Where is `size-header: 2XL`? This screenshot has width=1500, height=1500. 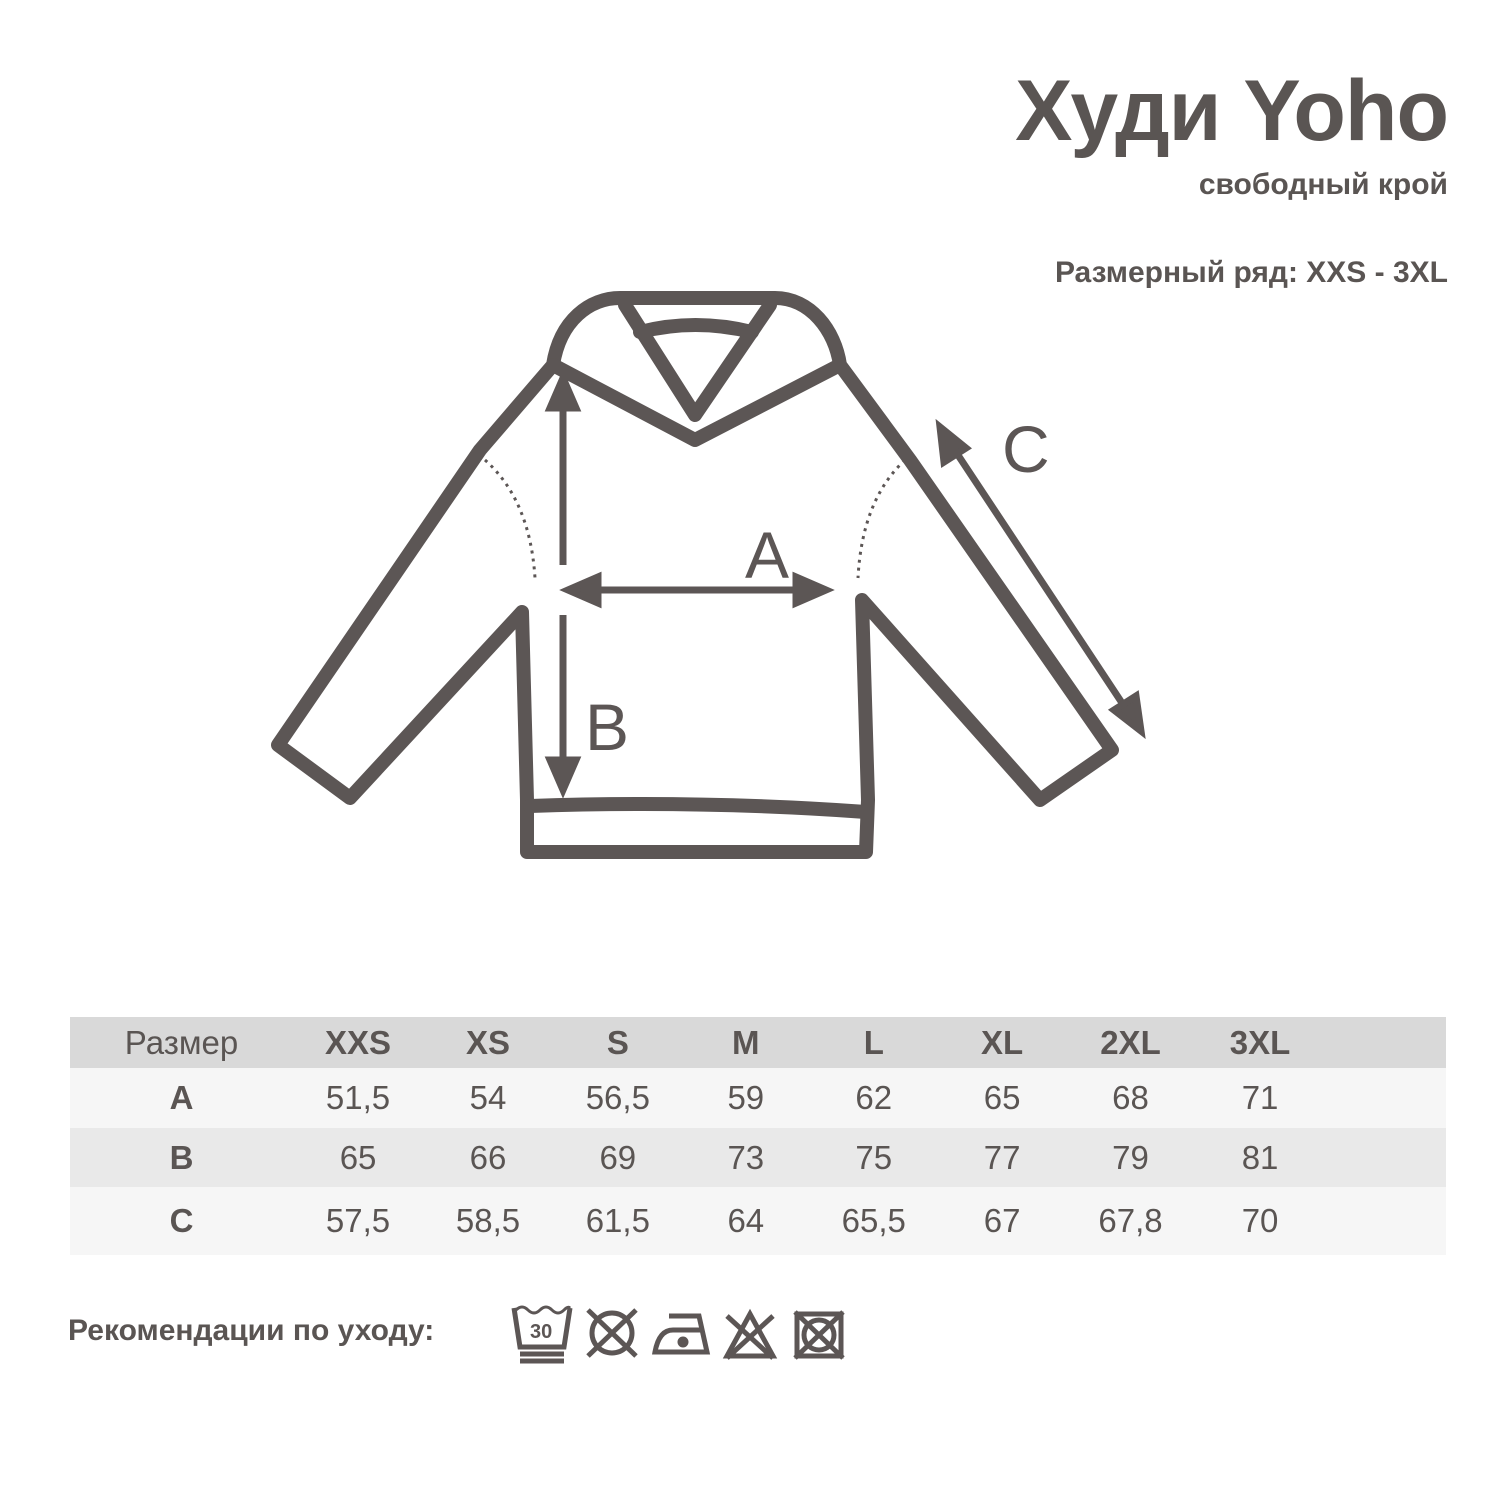 size-header: 2XL is located at coordinates (1130, 1042).